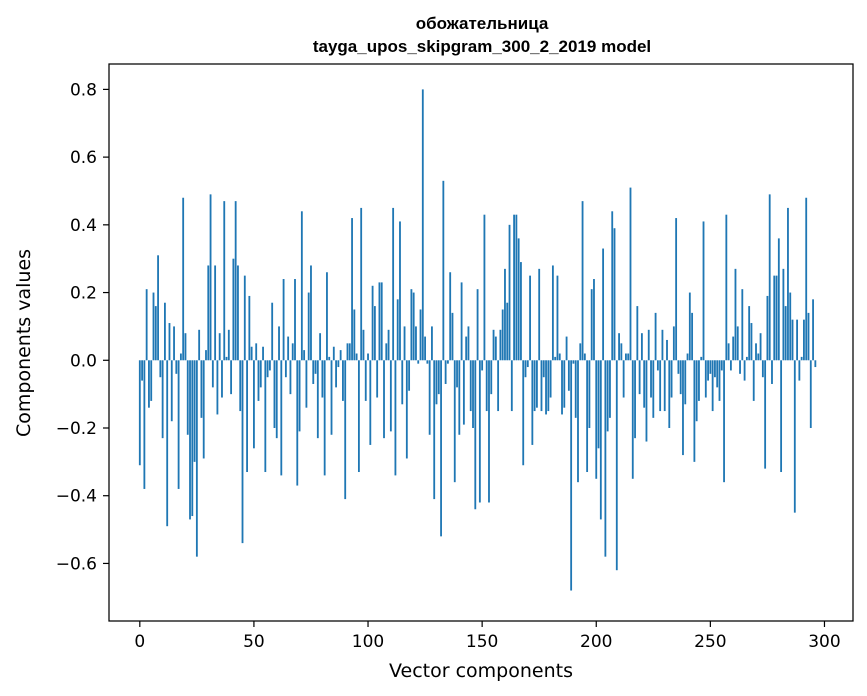 The height and width of the screenshot is (696, 867). What do you see at coordinates (82, 327) in the screenshot?
I see `y-axis: −0.6 −0.4 −0.2 0.0 0.2 0.4 0.6 0.8` at bounding box center [82, 327].